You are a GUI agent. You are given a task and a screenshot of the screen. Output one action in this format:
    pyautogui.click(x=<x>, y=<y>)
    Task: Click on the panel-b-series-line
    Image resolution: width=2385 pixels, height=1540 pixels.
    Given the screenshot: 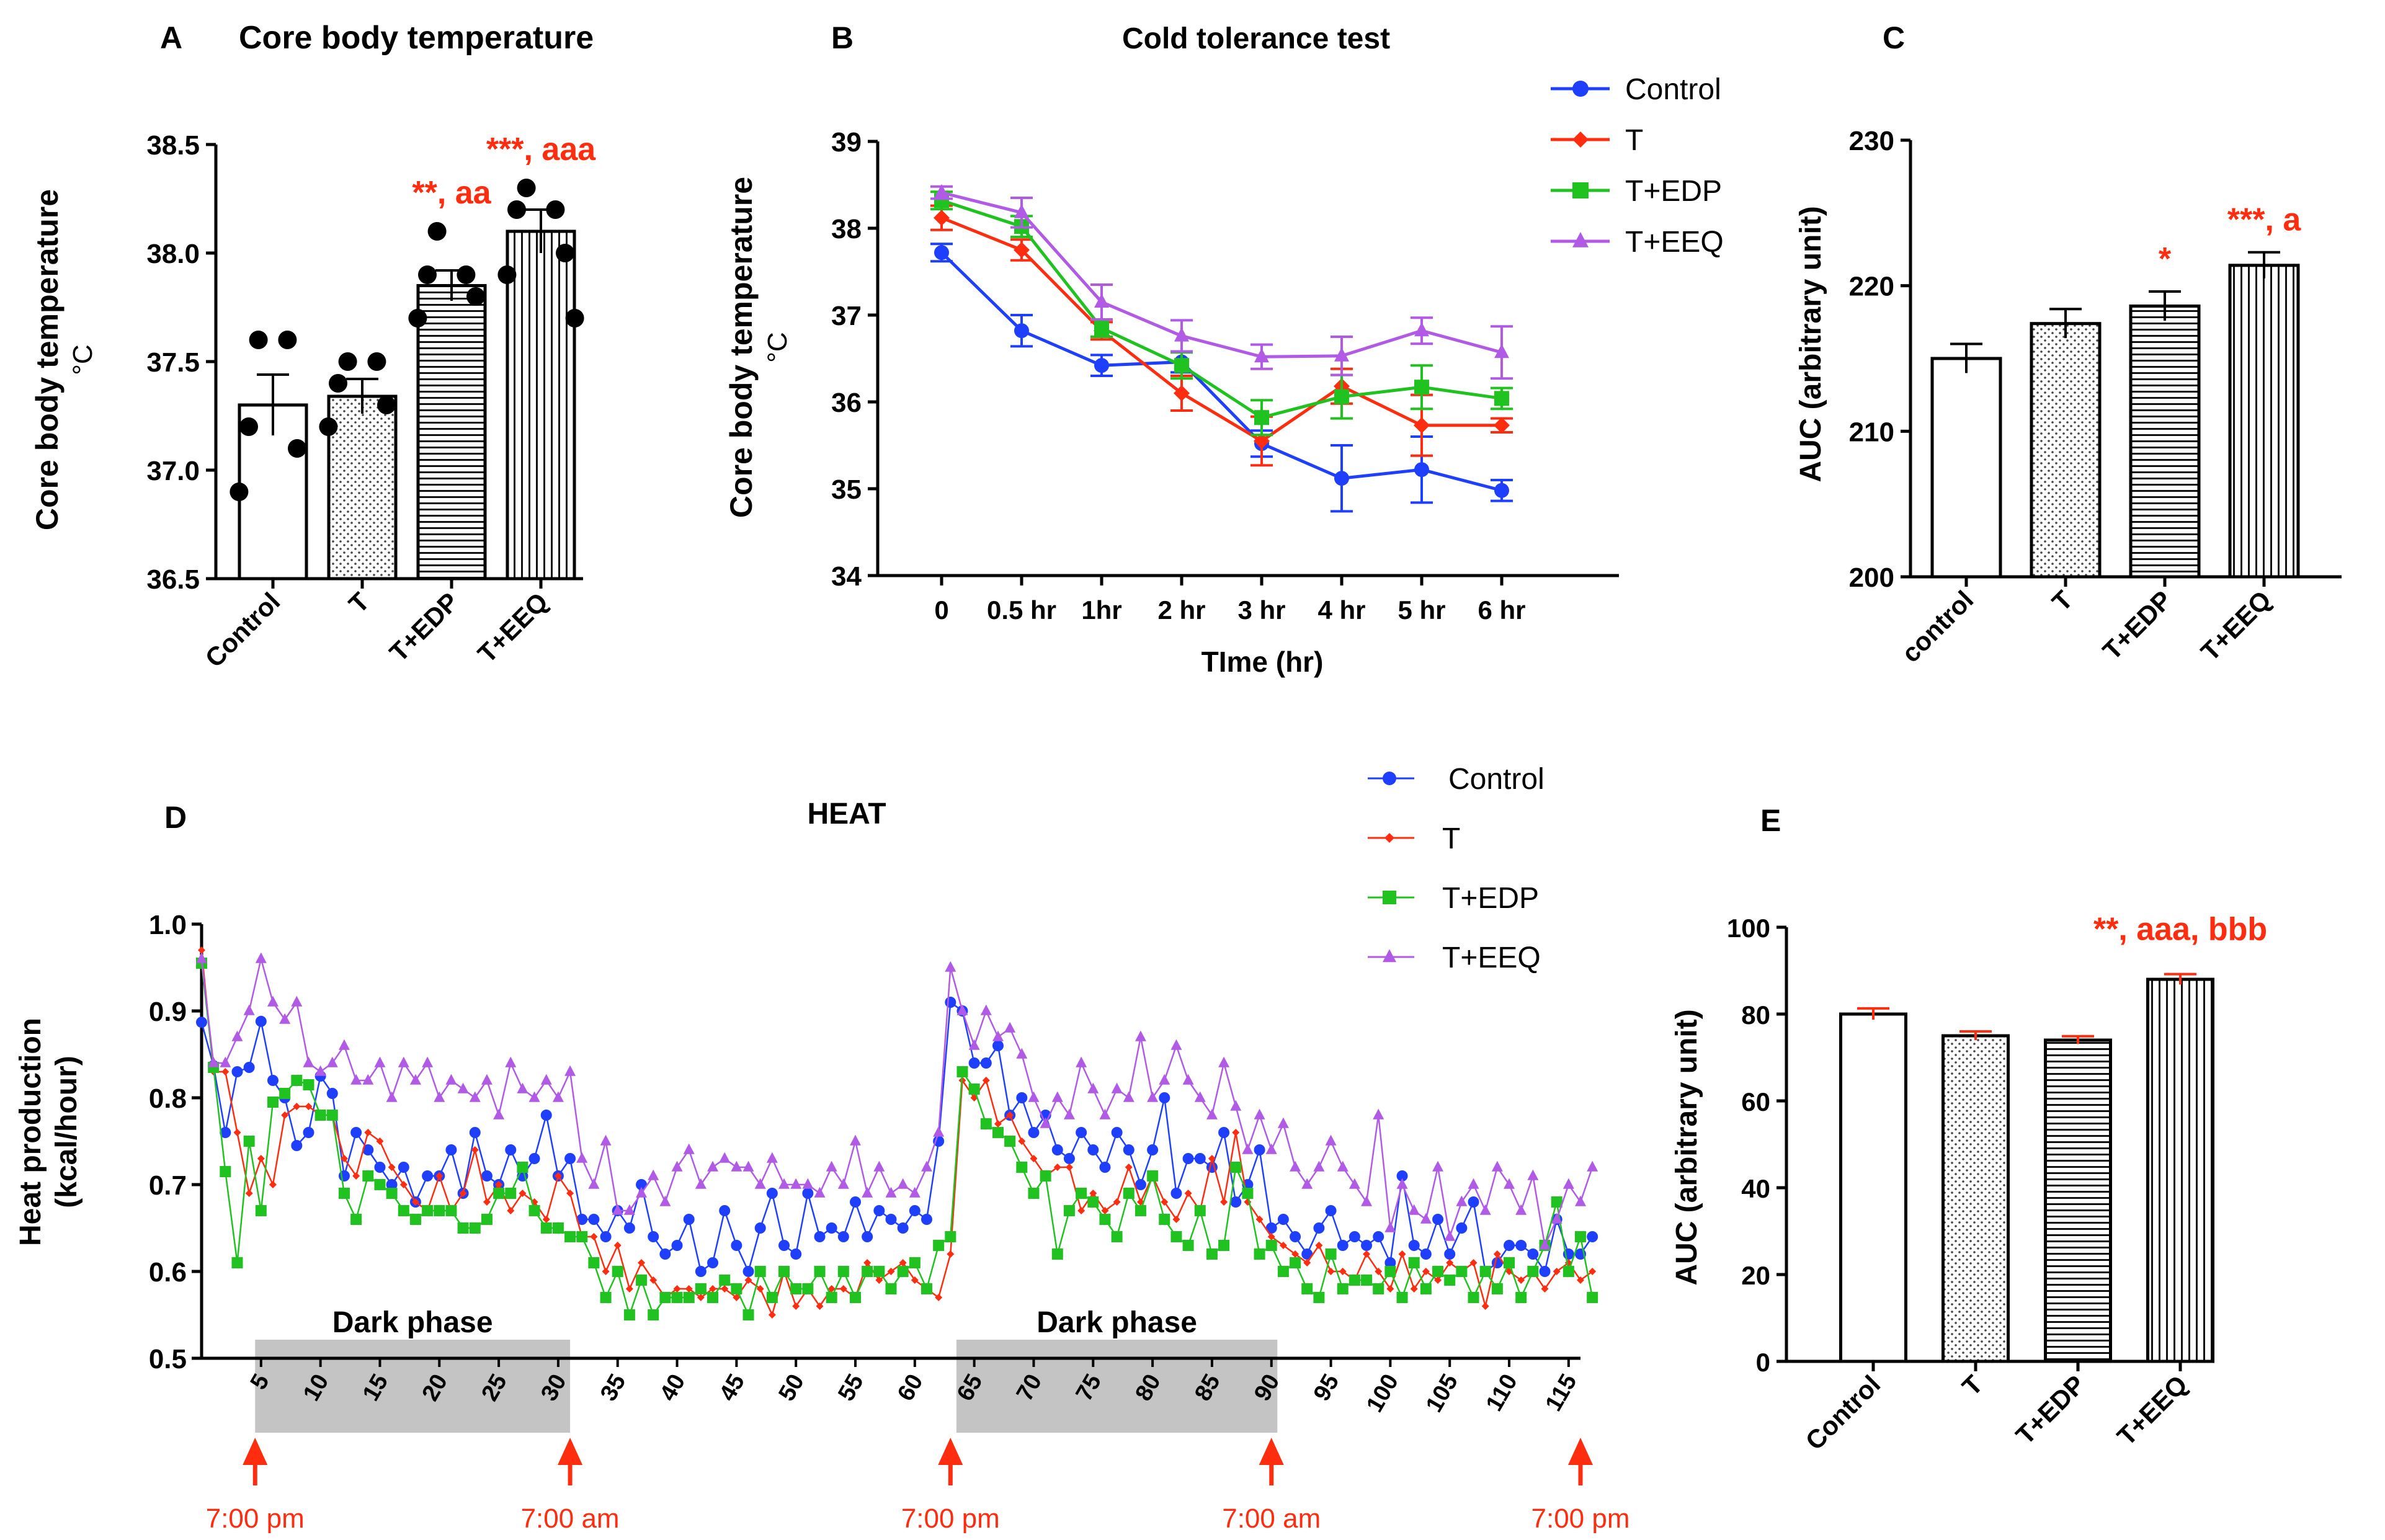 What is the action you would take?
    pyautogui.click(x=1221, y=308)
    